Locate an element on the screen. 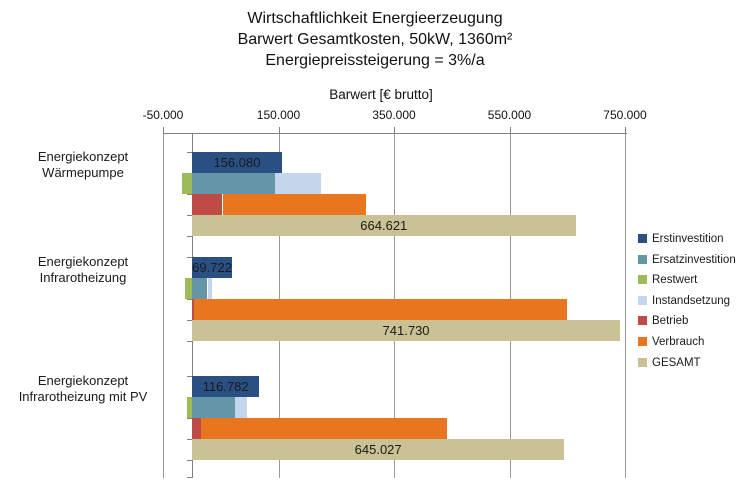  x-tick-label: 750.000 is located at coordinates (625, 115).